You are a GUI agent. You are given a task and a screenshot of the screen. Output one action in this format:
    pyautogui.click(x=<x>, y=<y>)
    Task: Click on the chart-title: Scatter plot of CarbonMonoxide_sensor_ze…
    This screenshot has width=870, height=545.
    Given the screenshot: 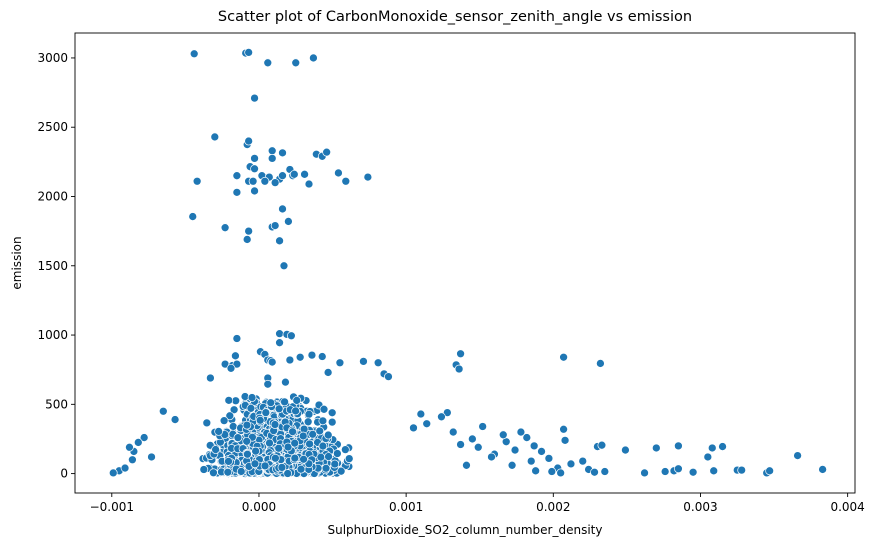 What is the action you would take?
    pyautogui.click(x=455, y=17)
    